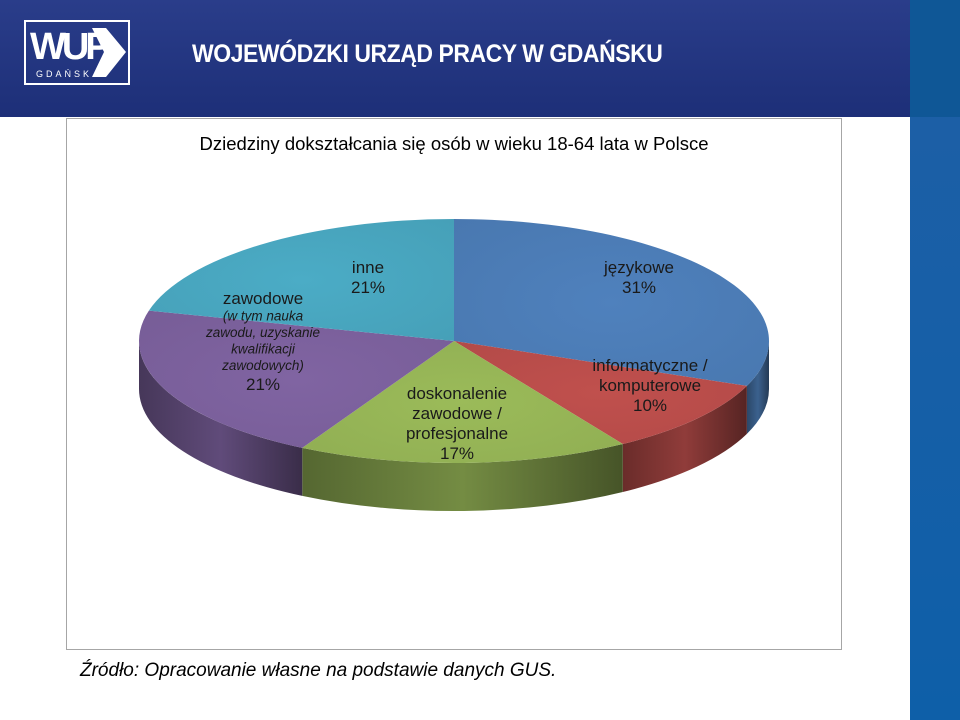  Describe the element at coordinates (263, 349) in the screenshot. I see `pie-label-3: kwalifikacji` at that location.